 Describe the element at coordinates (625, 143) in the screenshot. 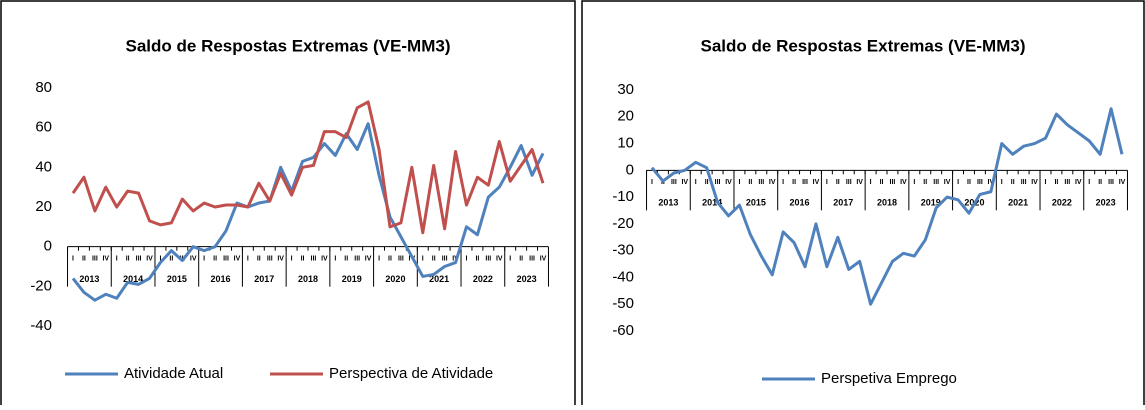

I see `y-tick-label: 10` at that location.